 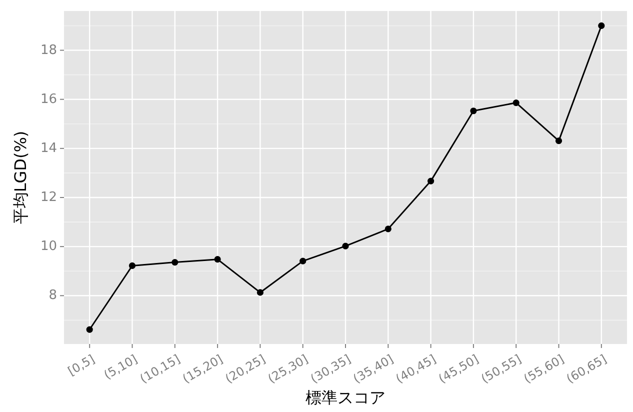 I want to click on y-axis-title: 平均LGD(%), so click(x=20, y=177).